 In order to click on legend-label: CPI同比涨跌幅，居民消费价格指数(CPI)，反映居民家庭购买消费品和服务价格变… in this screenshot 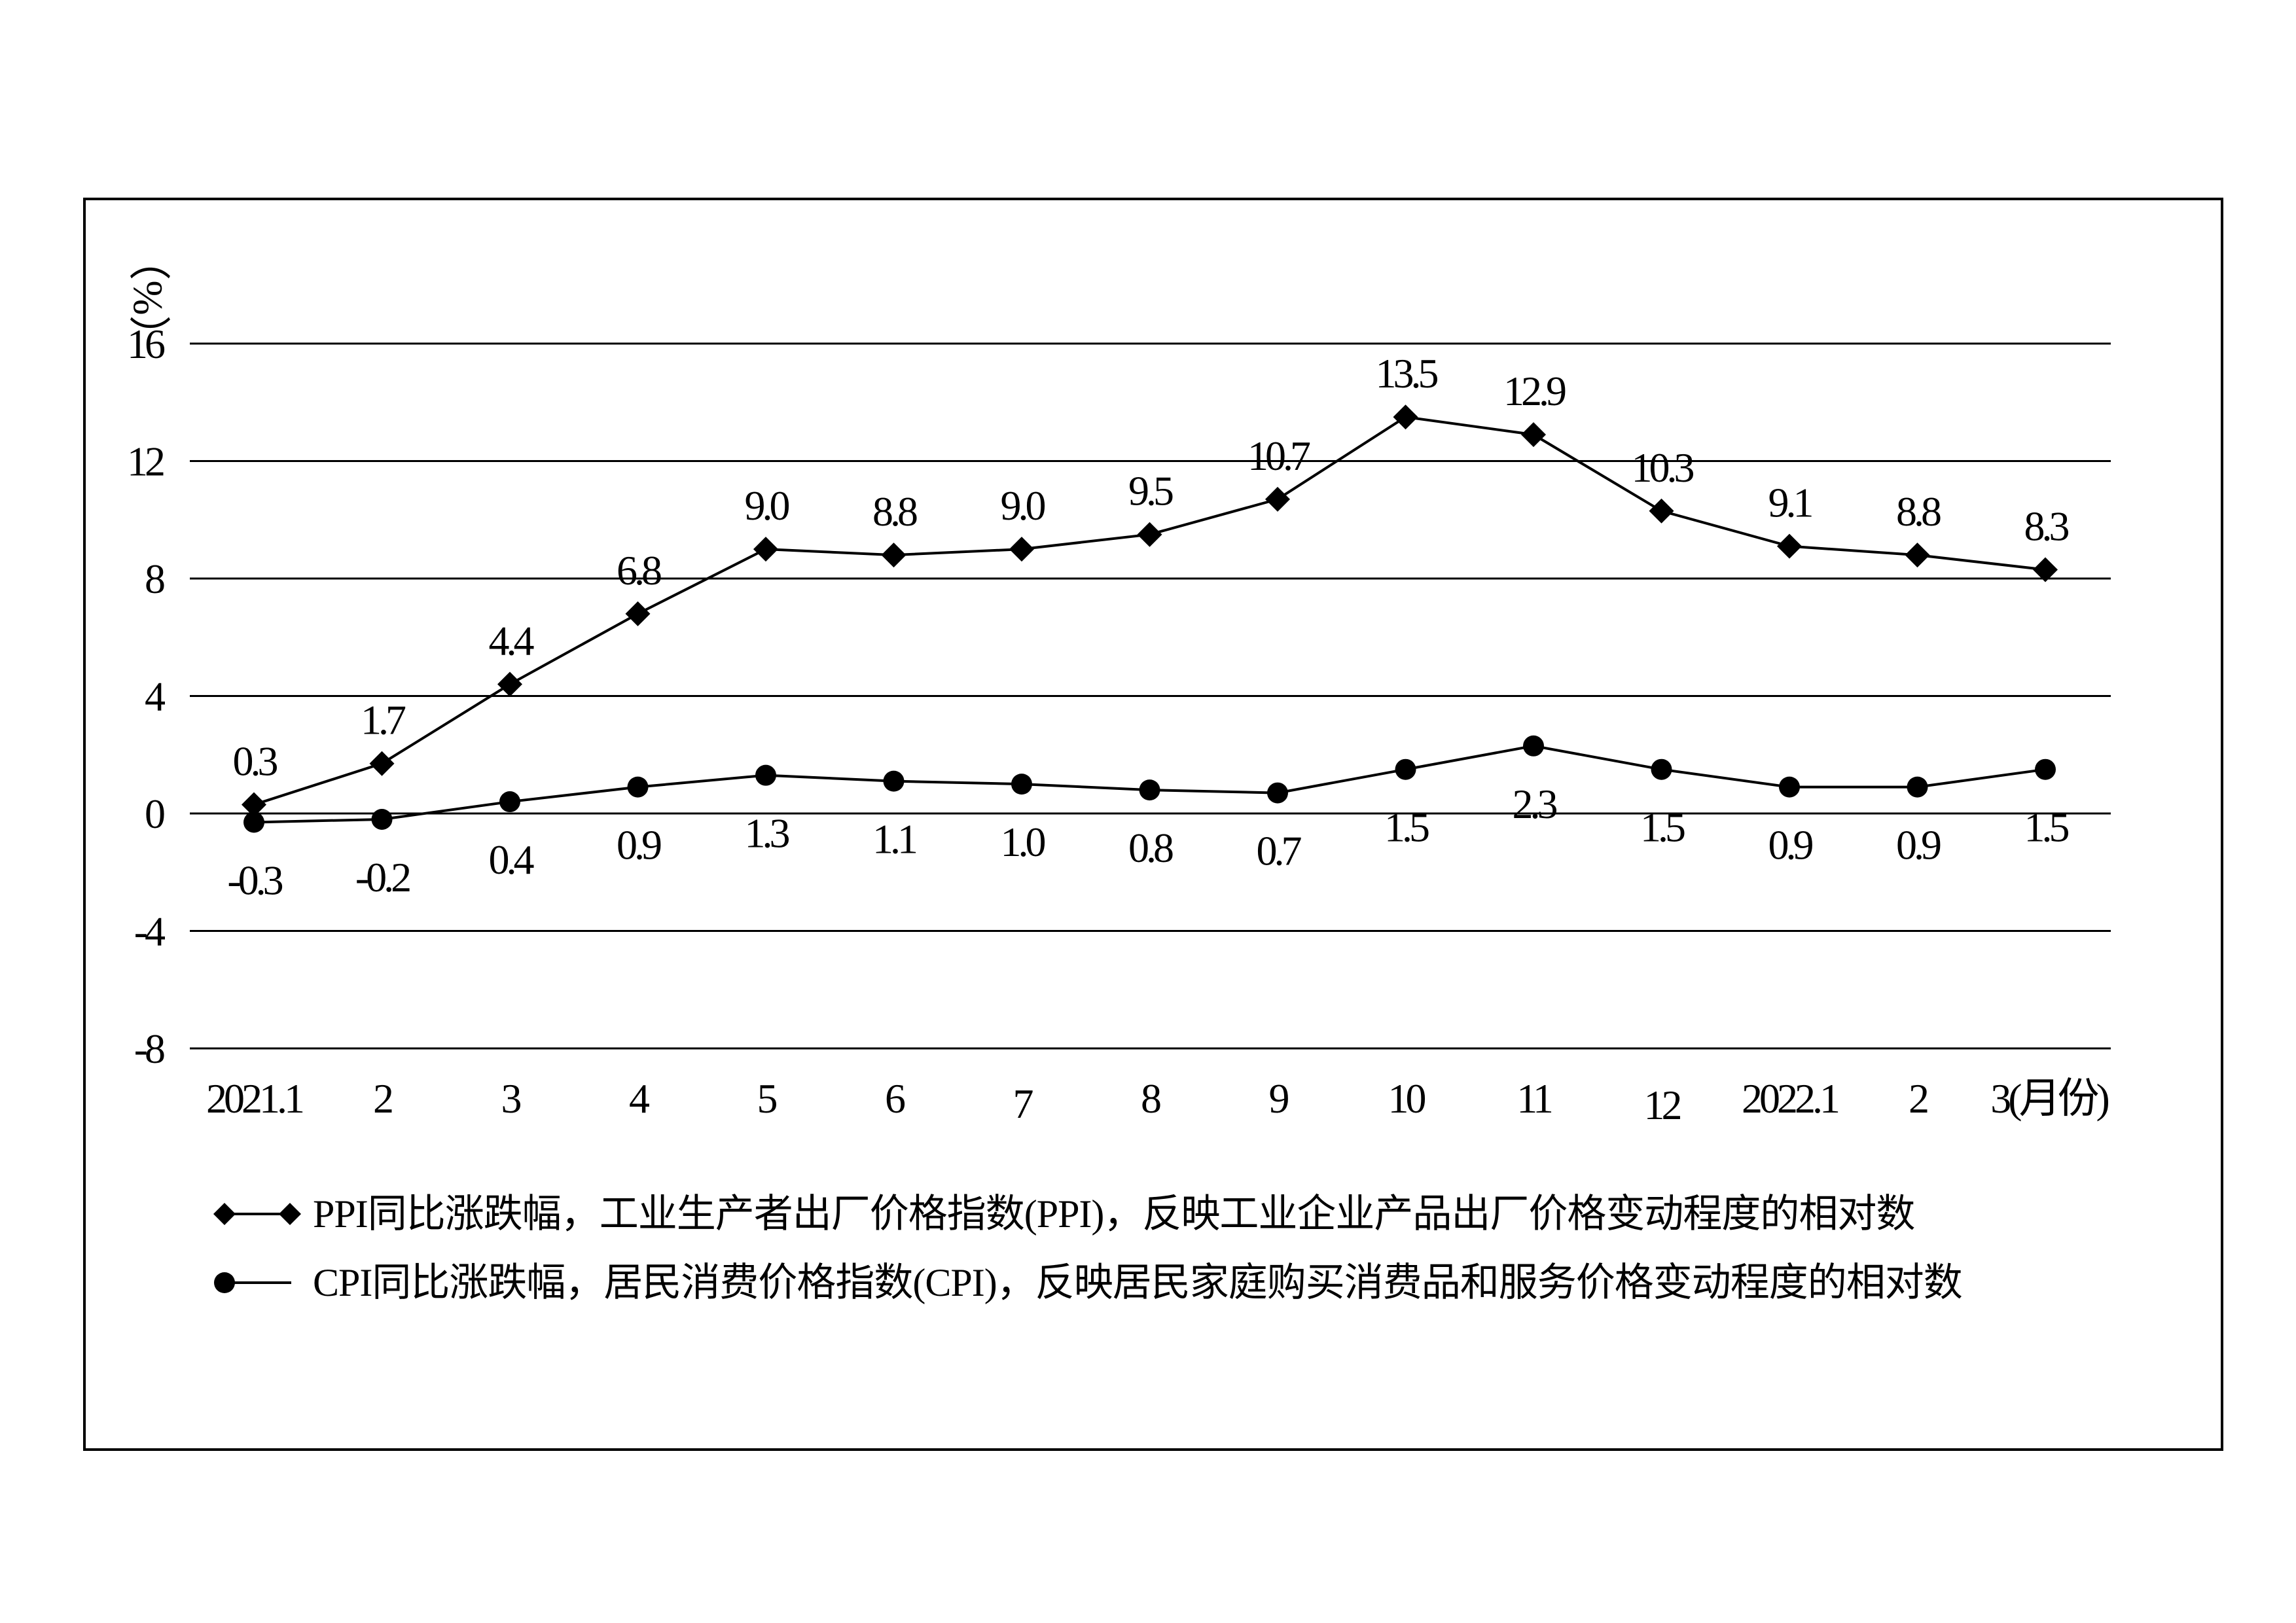, I will do `click(1137, 1283)`.